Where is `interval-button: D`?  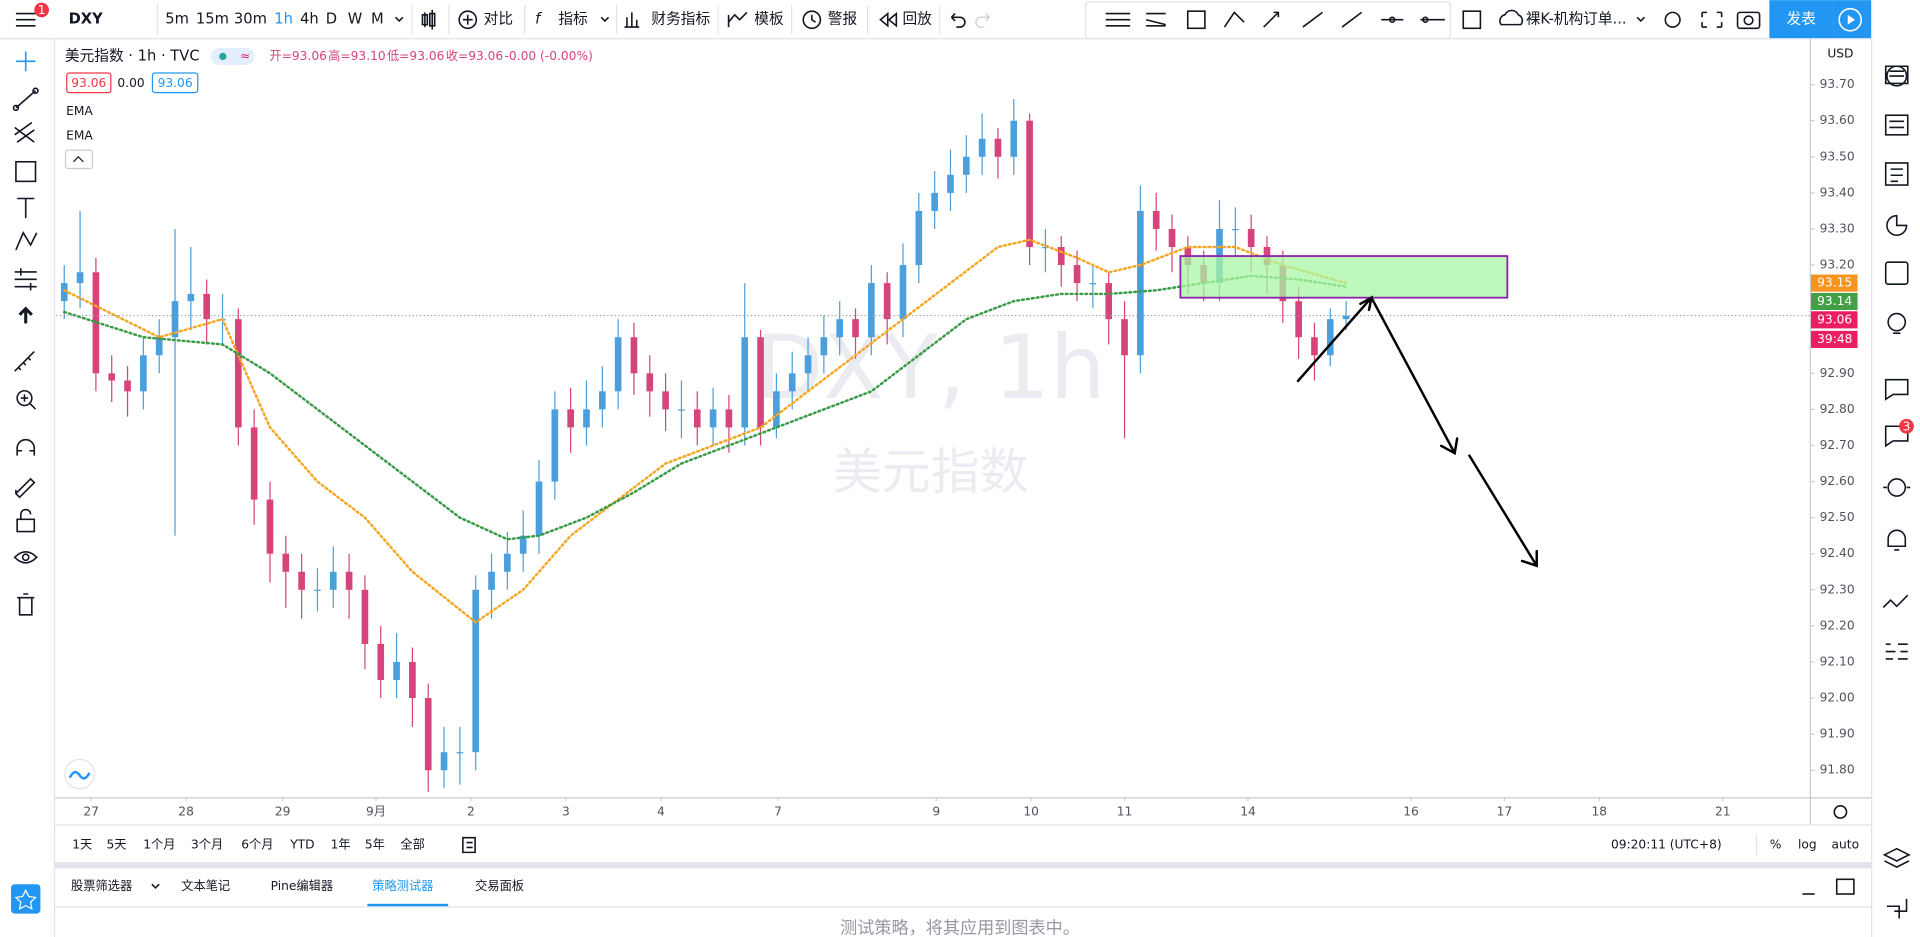
interval-button: D is located at coordinates (331, 19).